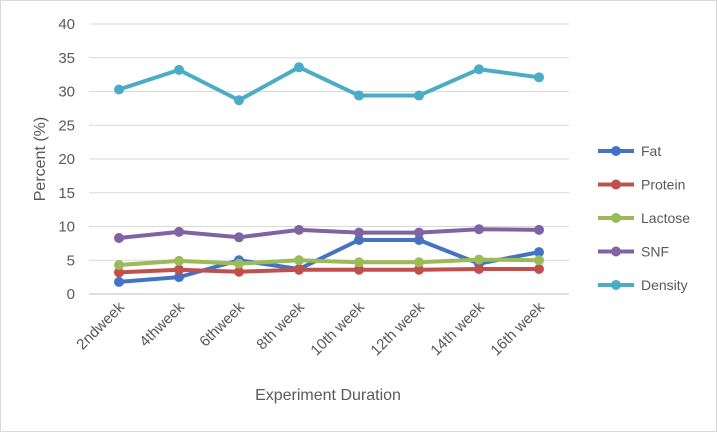 The image size is (717, 432). I want to click on legend-item-protein: Protein, so click(641, 185).